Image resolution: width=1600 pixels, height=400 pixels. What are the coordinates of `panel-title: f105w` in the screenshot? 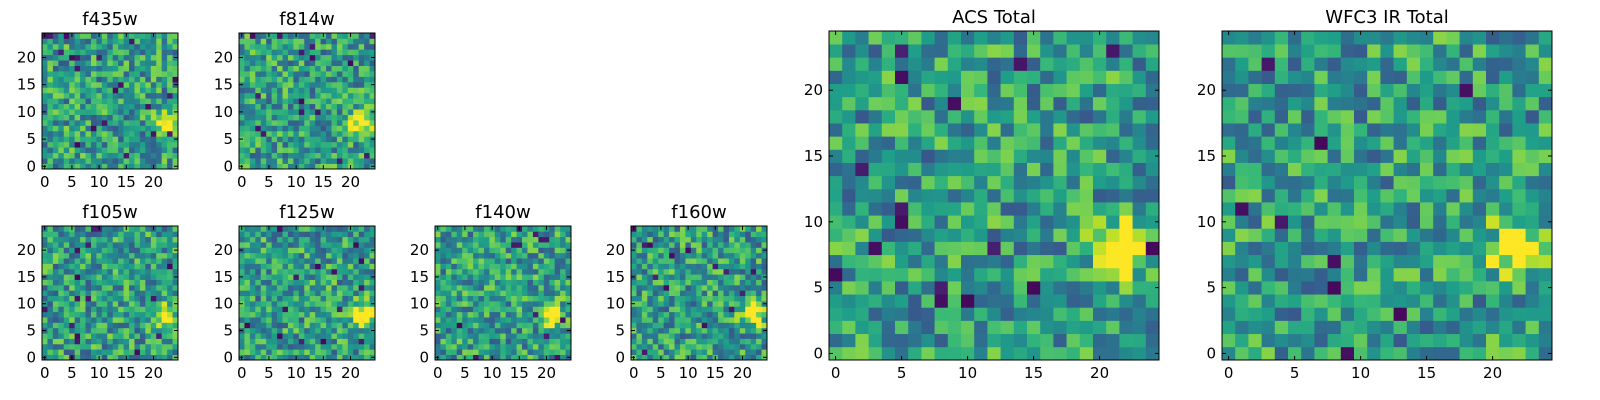 It's located at (109, 212).